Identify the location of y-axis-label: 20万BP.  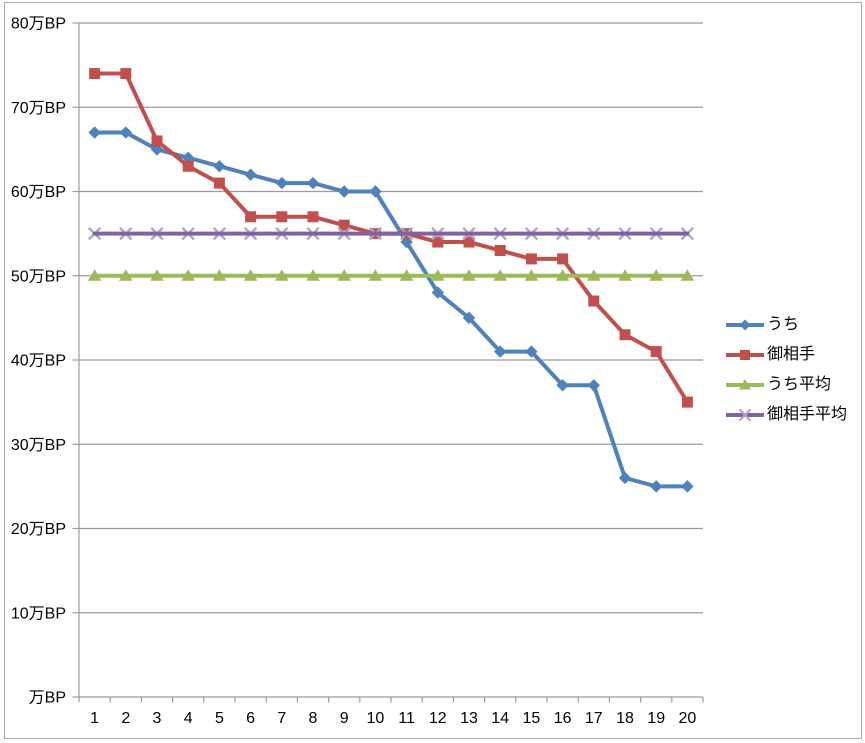
(38, 529).